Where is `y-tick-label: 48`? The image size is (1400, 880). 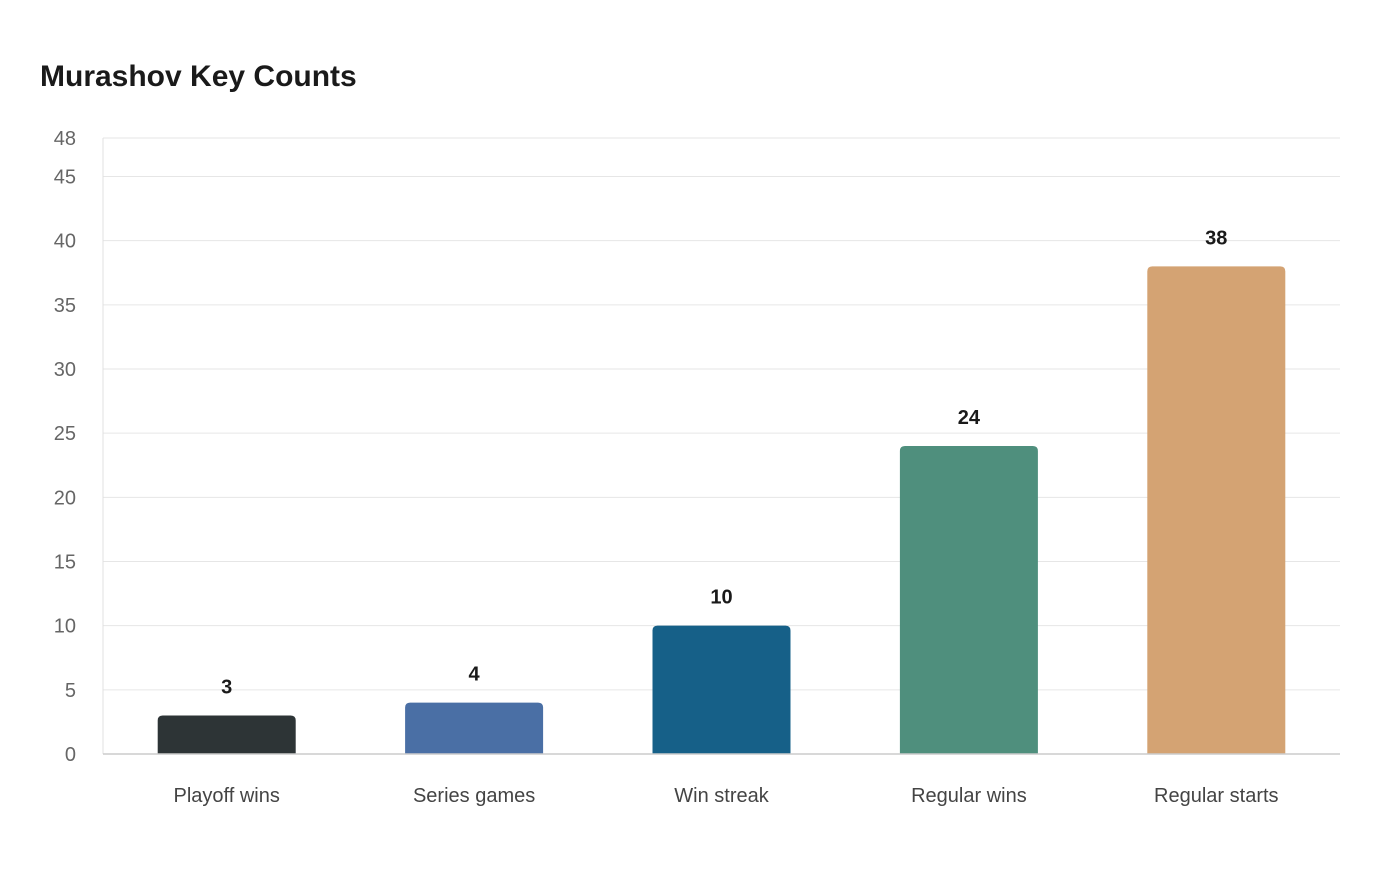
y-tick-label: 48 is located at coordinates (65, 139).